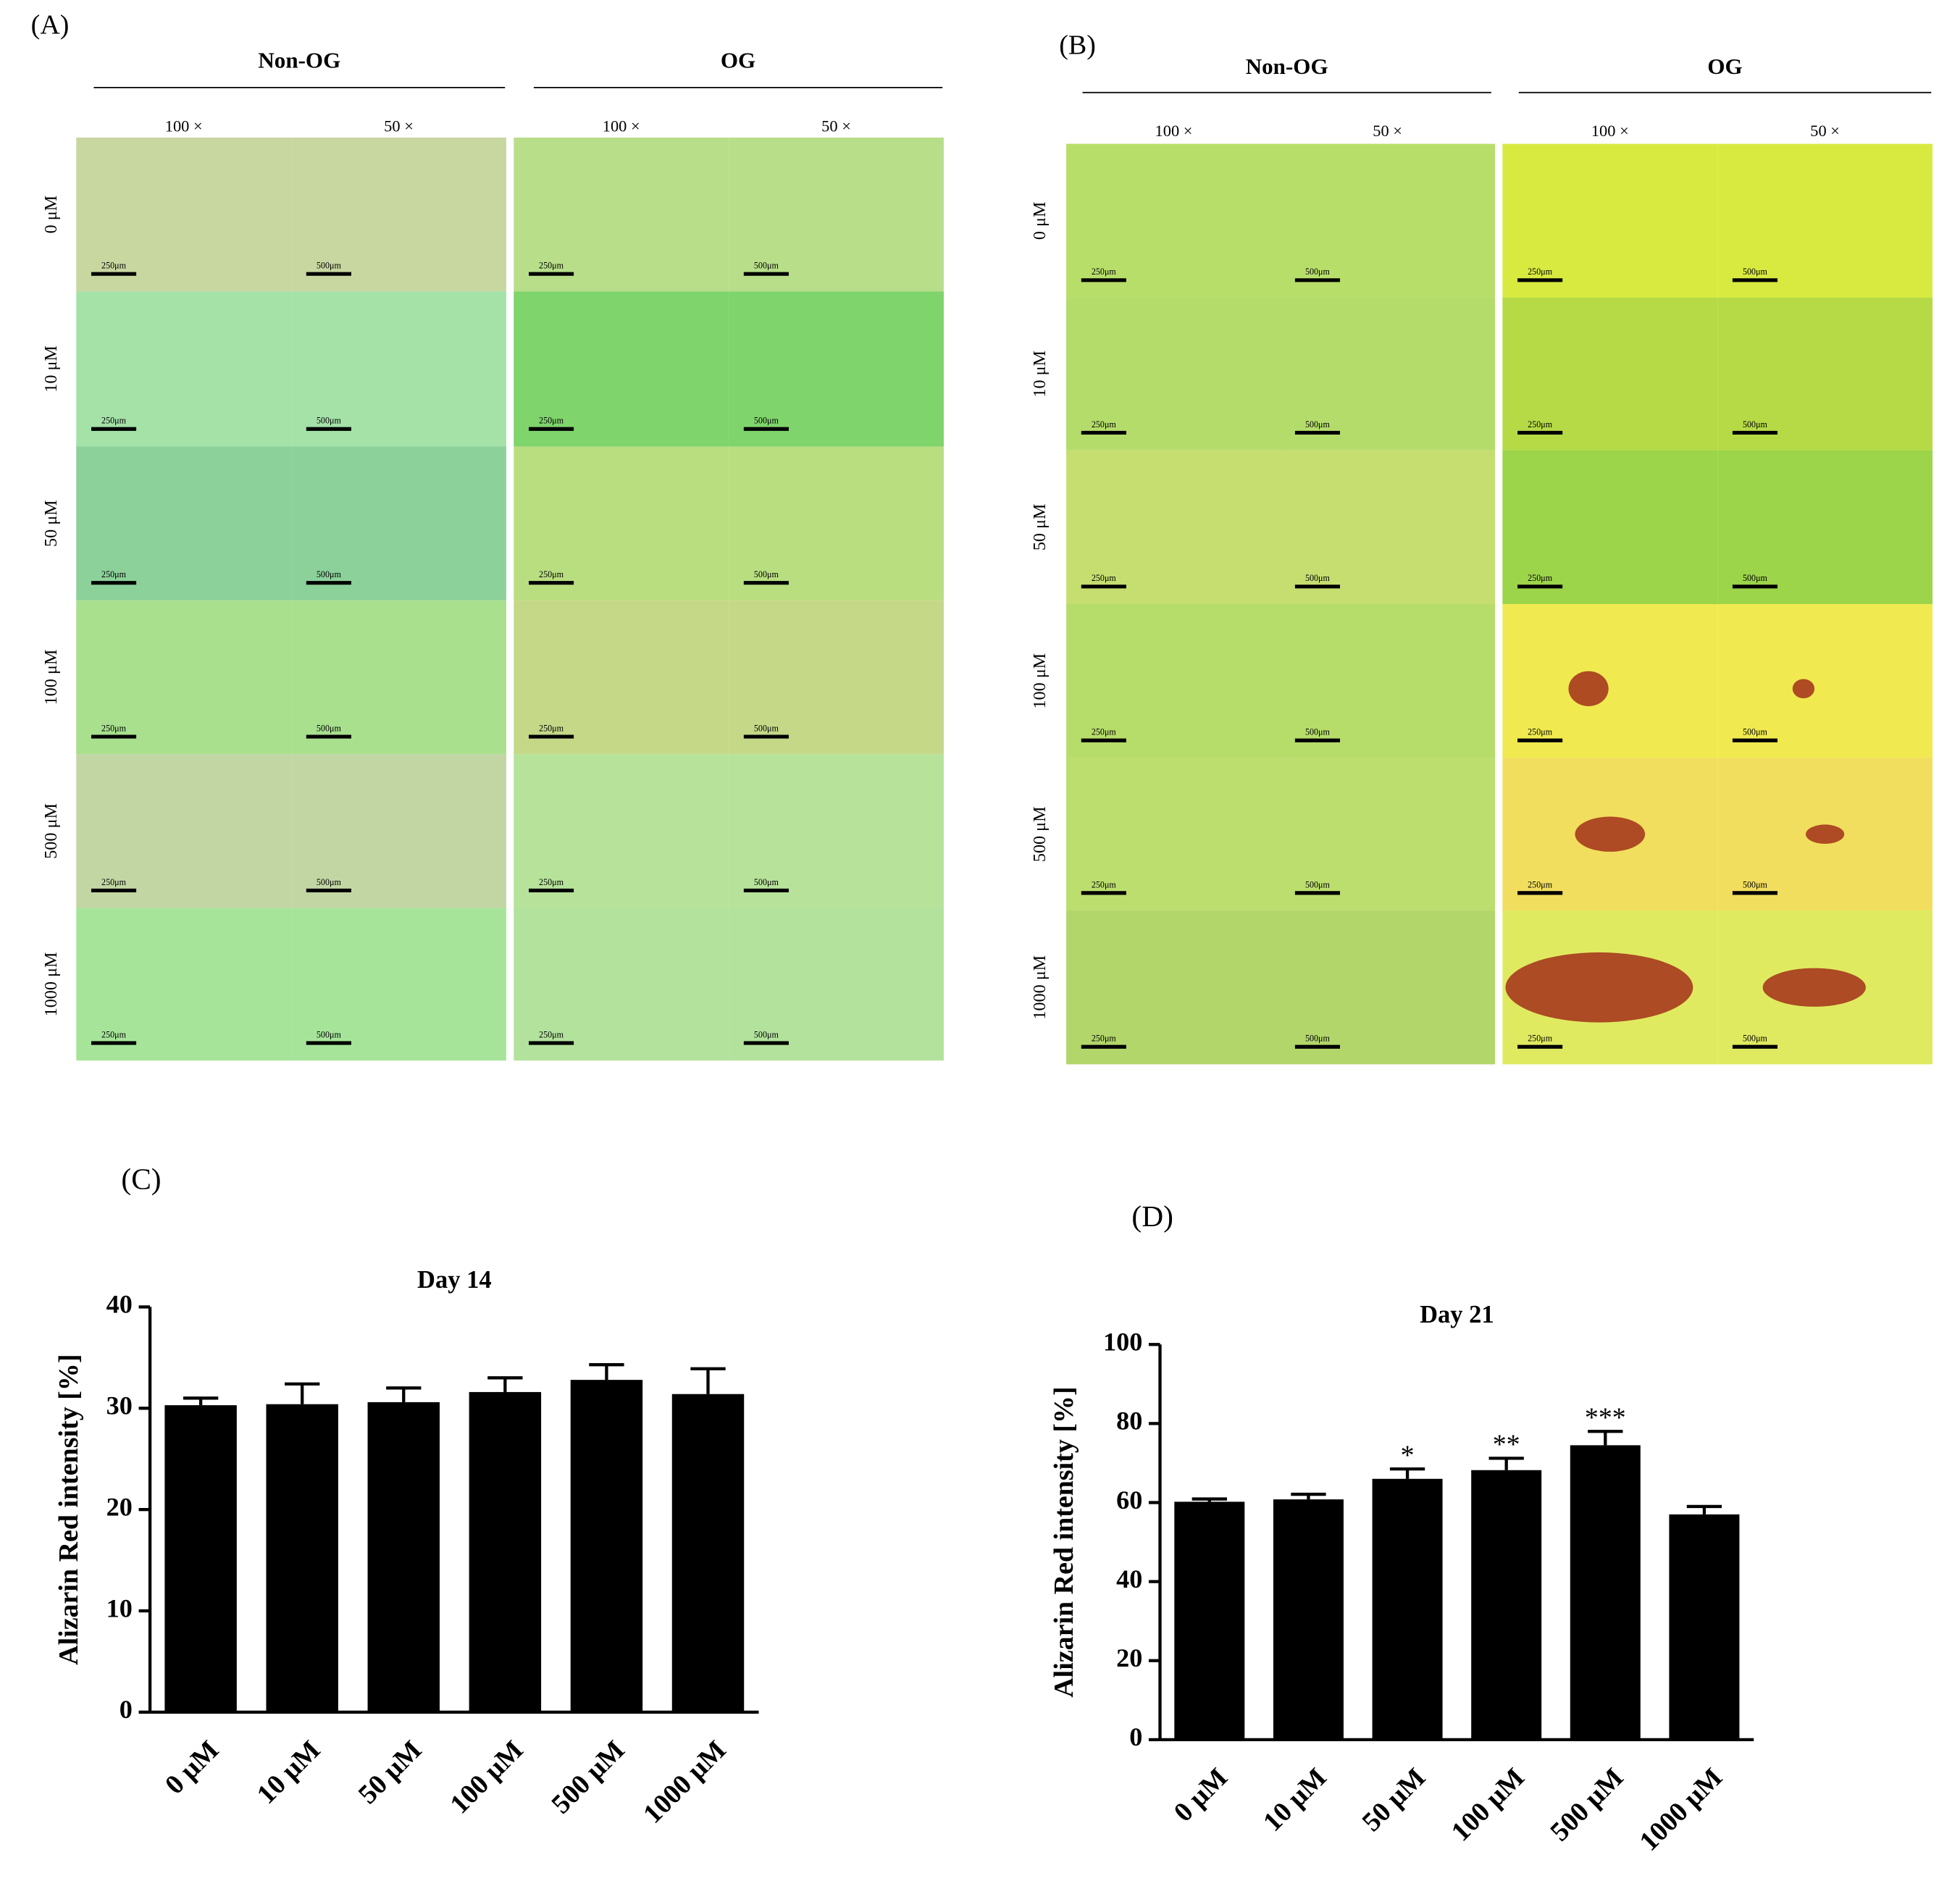  I want to click on y-tick-label: 20, so click(120, 1506).